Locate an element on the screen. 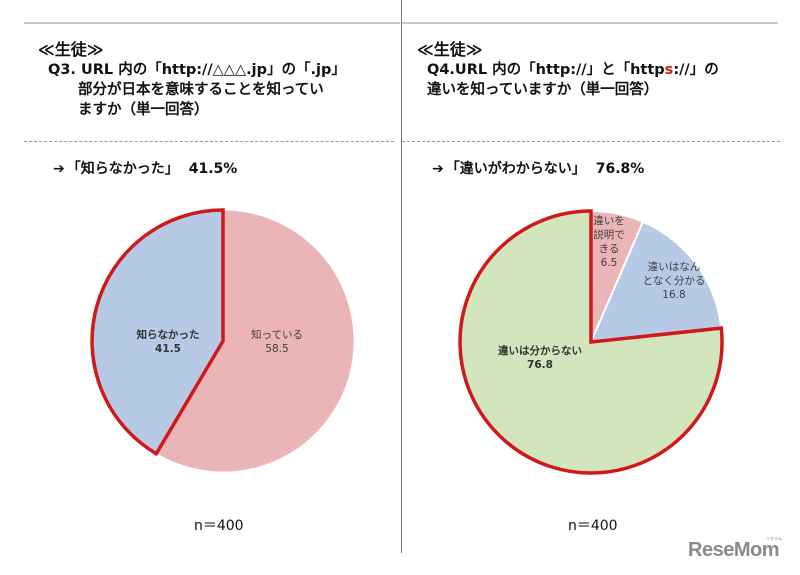 This screenshot has height=575, width=800. slice-name: 違いは分からない is located at coordinates (540, 351).